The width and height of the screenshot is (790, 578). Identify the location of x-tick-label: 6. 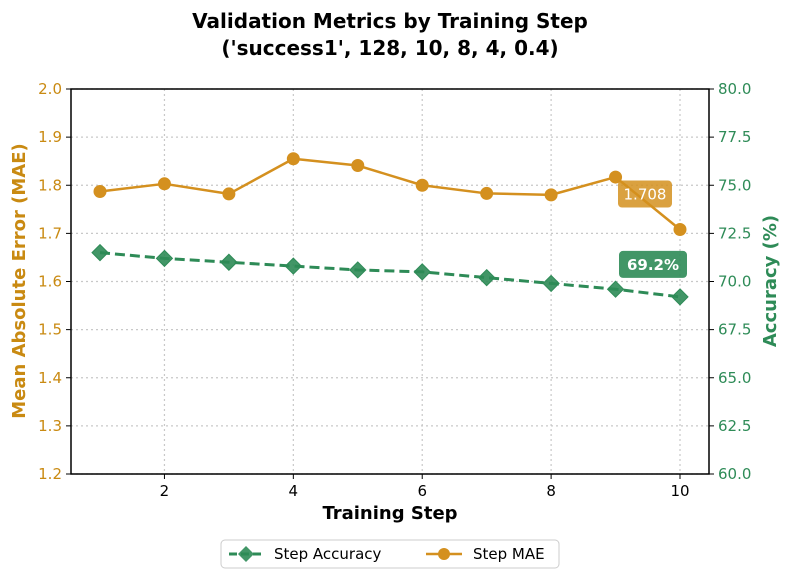
(422, 491).